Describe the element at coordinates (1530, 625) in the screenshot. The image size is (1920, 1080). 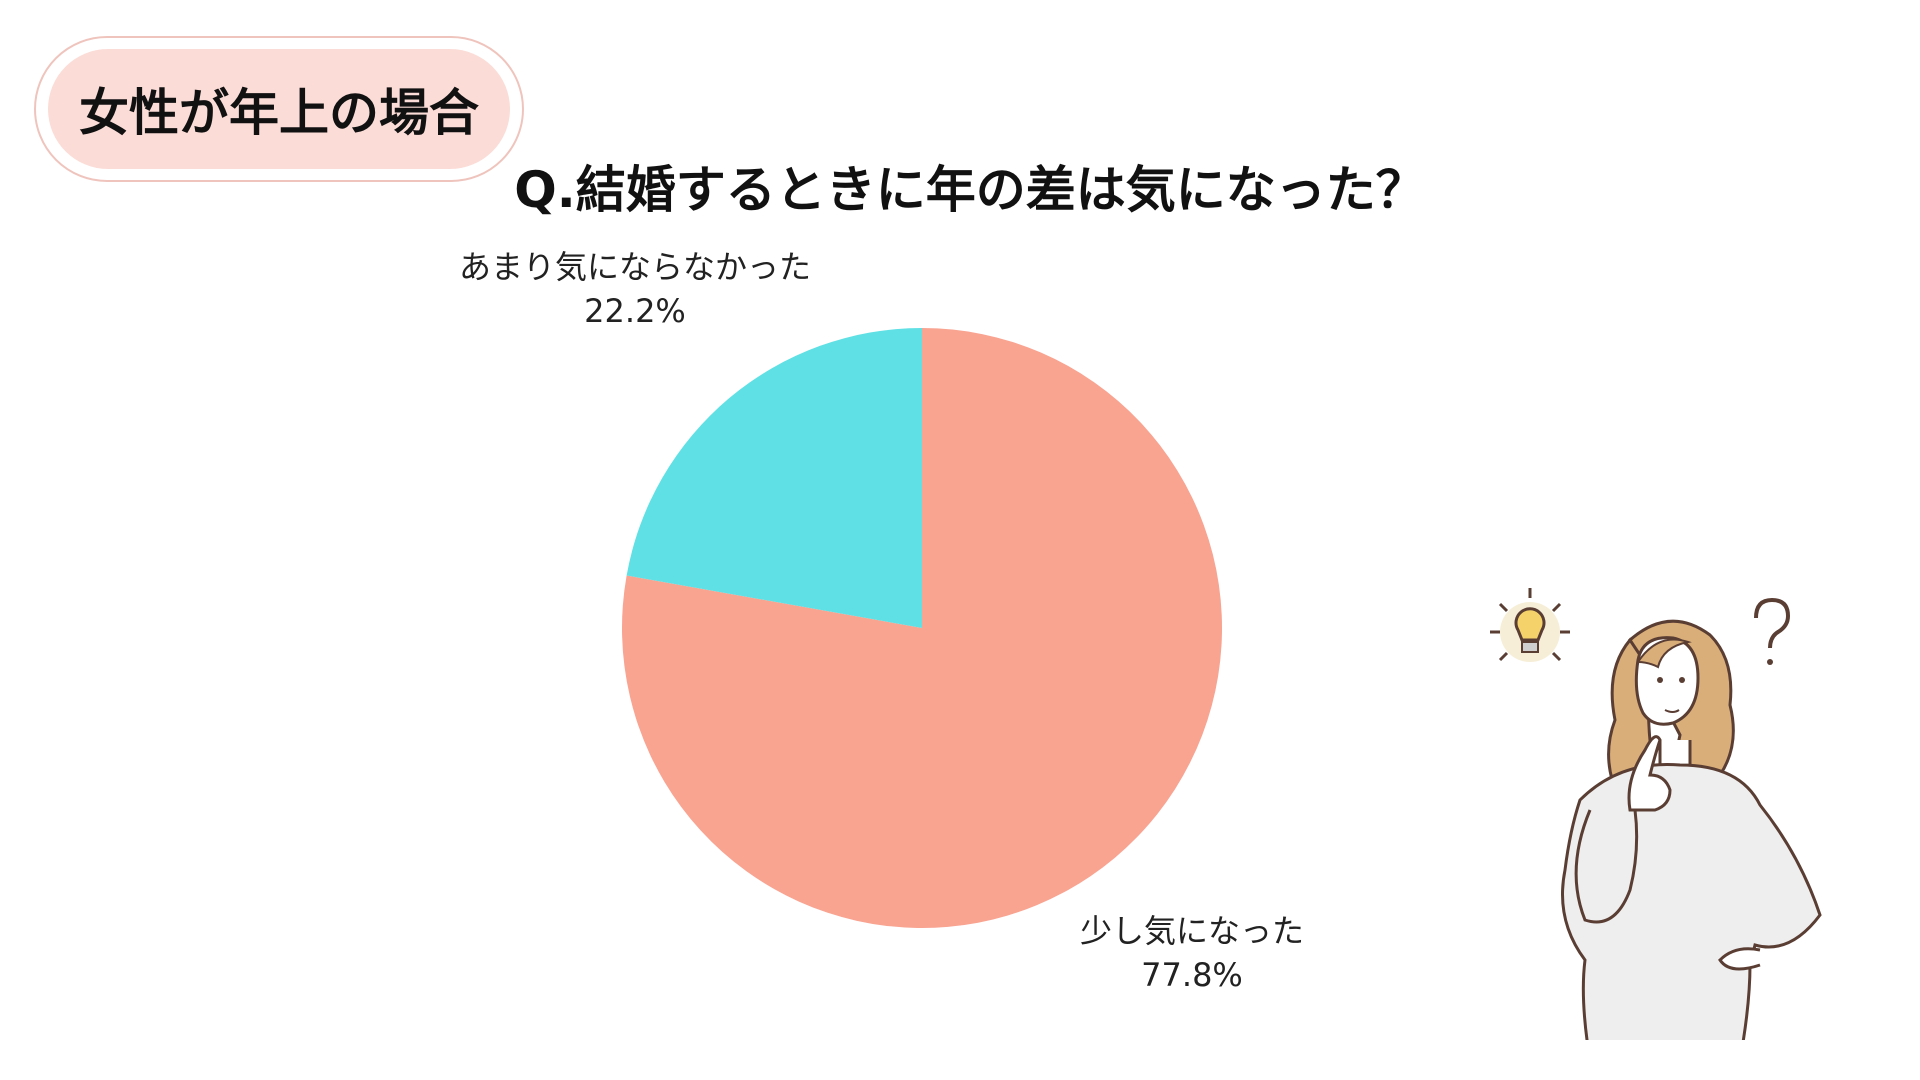
I see `lightbulb-icon` at that location.